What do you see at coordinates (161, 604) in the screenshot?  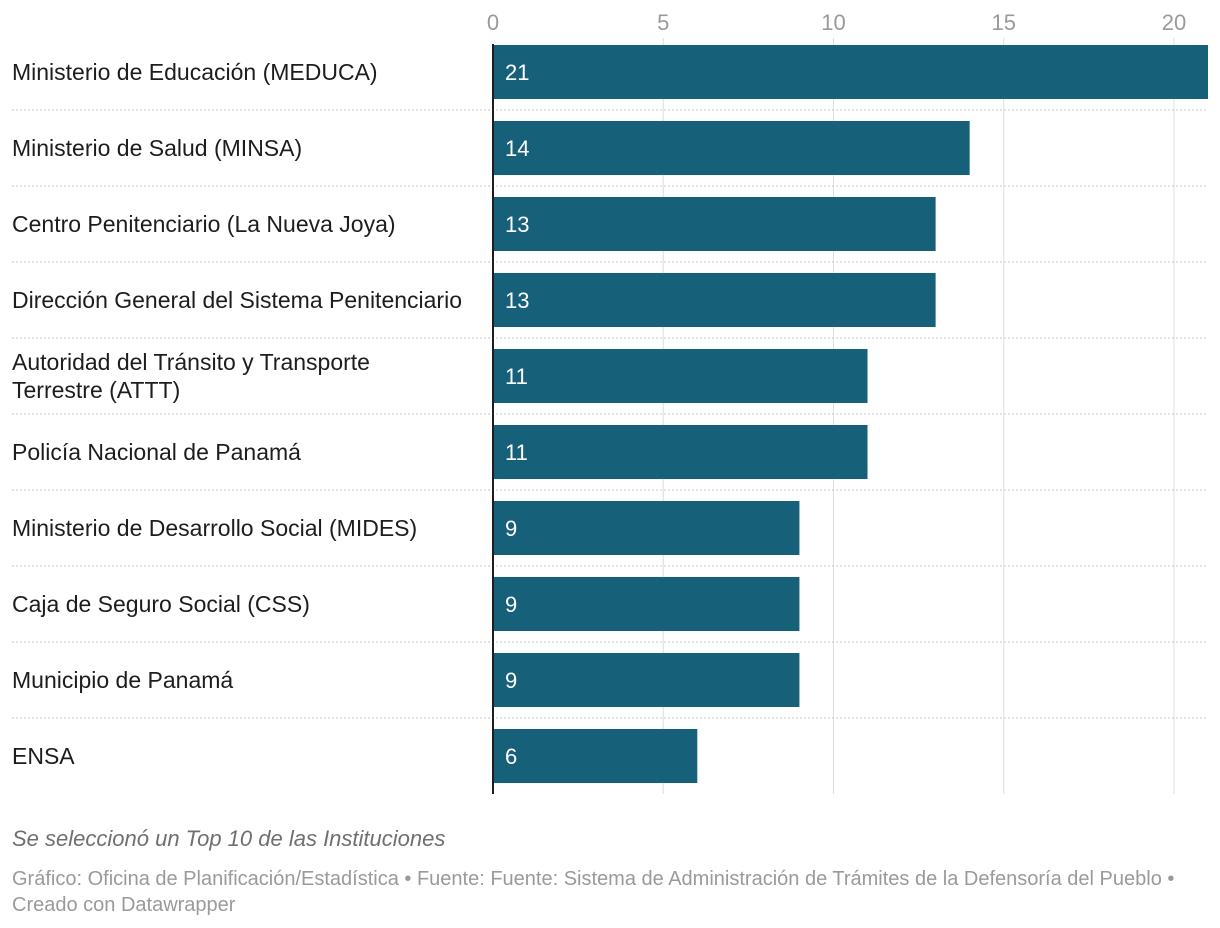 I see `category-label: Caja de Seguro Social (CSS)` at bounding box center [161, 604].